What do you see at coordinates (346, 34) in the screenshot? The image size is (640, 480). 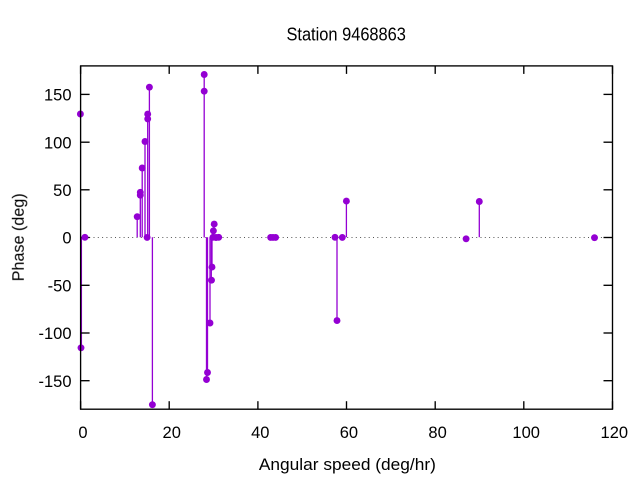 I see `svg-text: Station 9468863` at bounding box center [346, 34].